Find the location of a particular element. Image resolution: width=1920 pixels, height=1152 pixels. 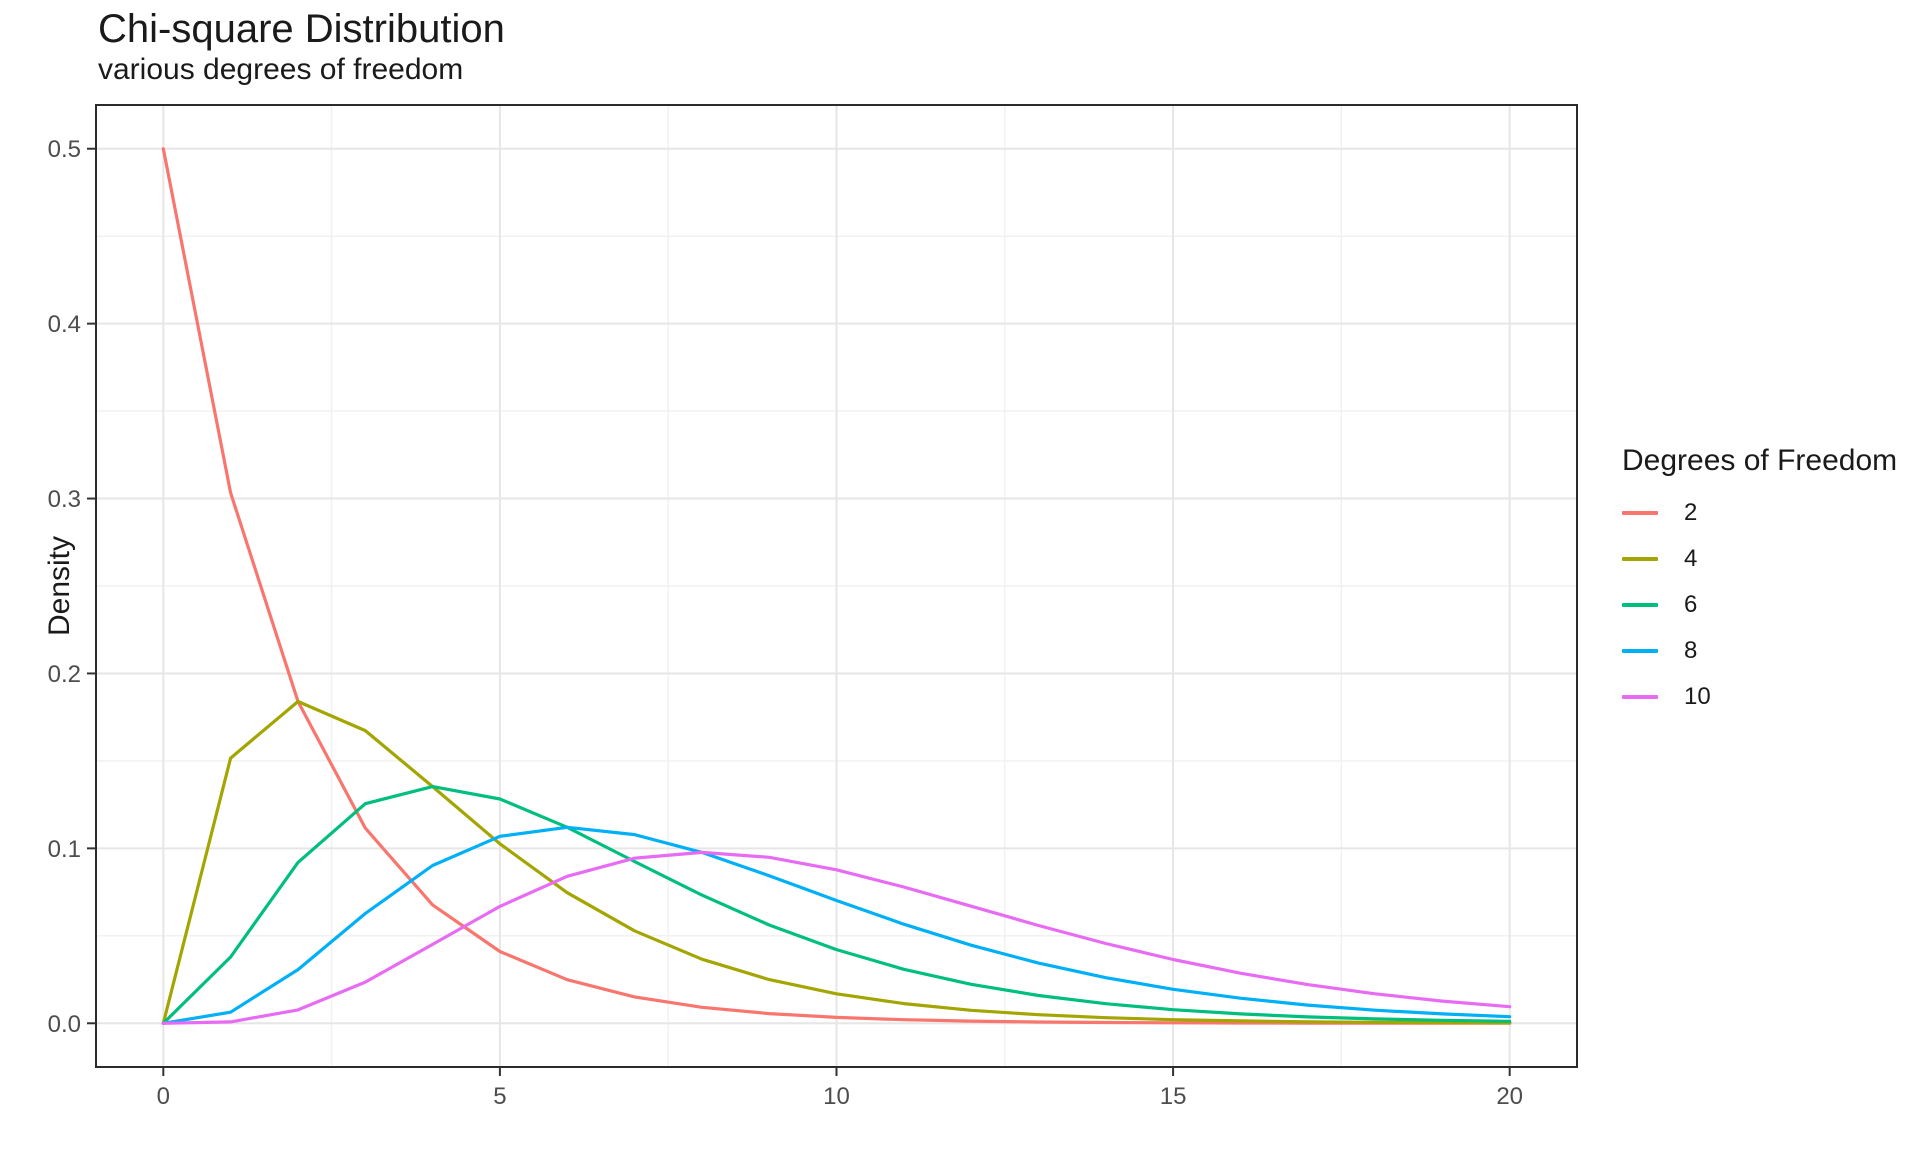

y-tick-label: 0.3 is located at coordinates (64, 499).